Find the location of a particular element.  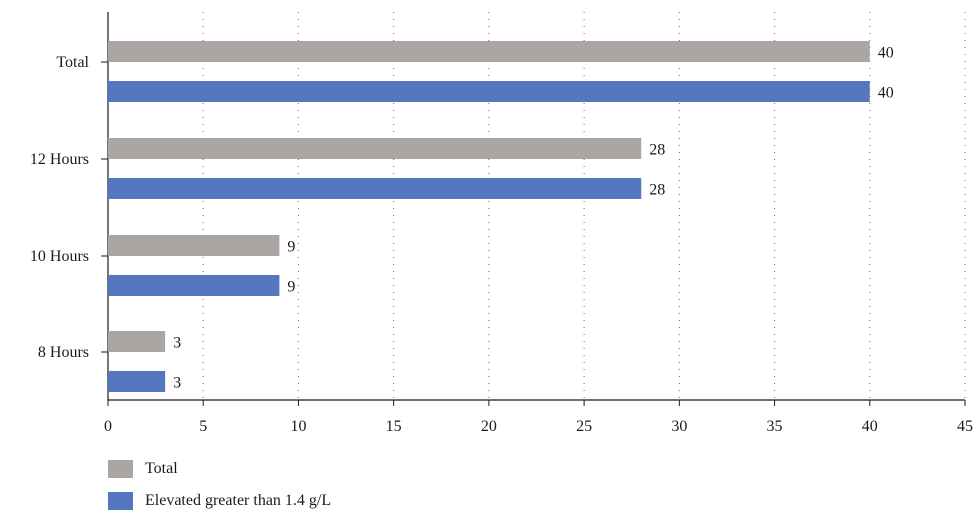

legend-label-total: Total is located at coordinates (161, 468).